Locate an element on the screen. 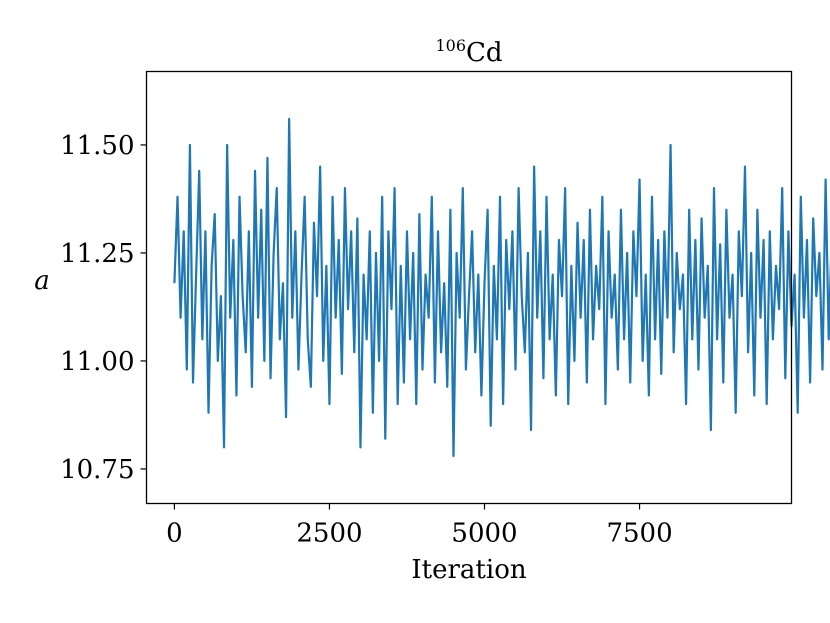 The width and height of the screenshot is (830, 623). x-tick-label: 7500 is located at coordinates (639, 534).